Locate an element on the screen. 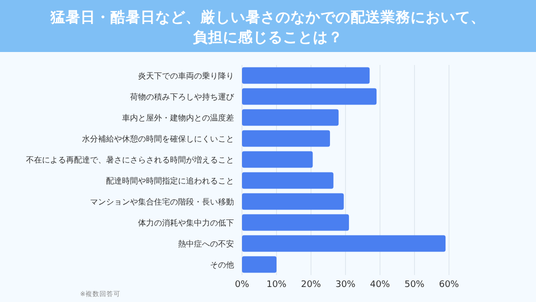 The width and height of the screenshot is (536, 302). x-tick-label: 60% is located at coordinates (449, 285).